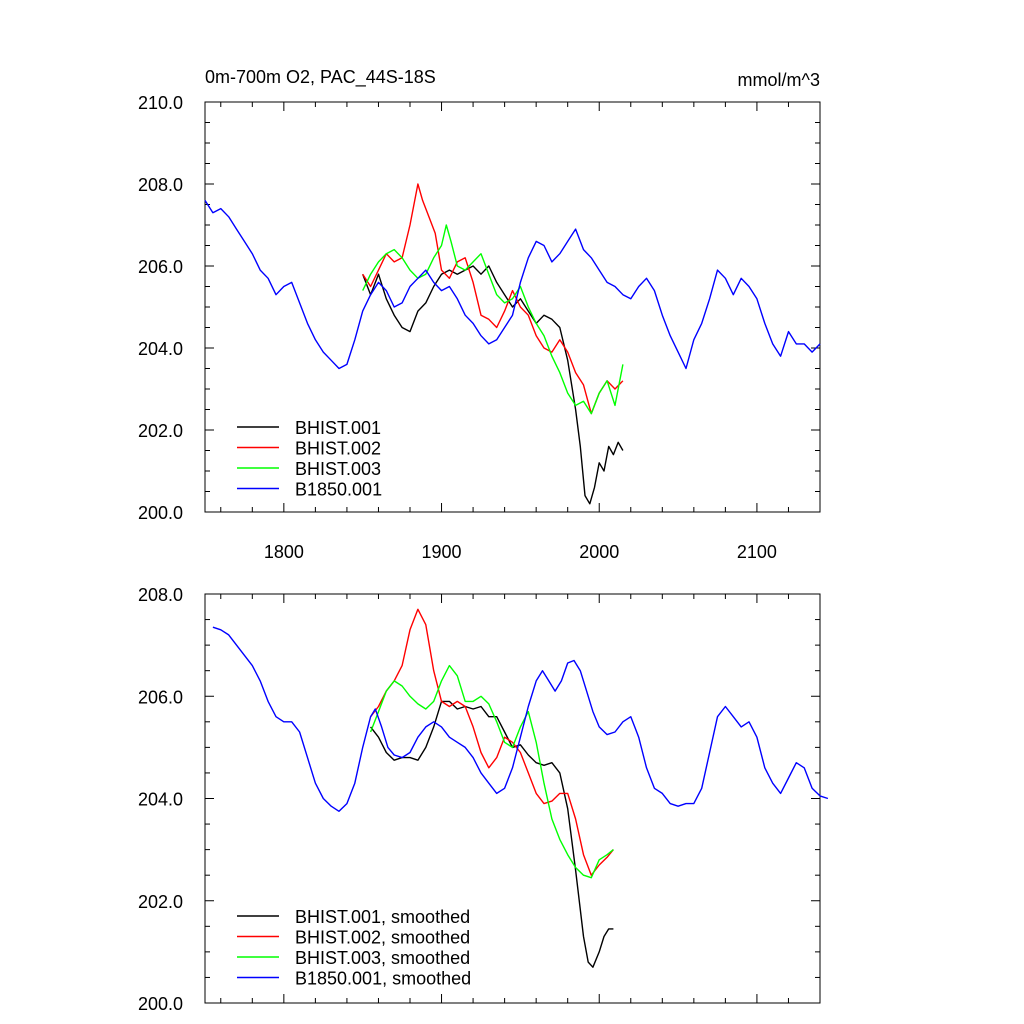 This screenshot has height=1024, width=1024. What do you see at coordinates (284, 552) in the screenshot?
I see `x-tick-label: 1800` at bounding box center [284, 552].